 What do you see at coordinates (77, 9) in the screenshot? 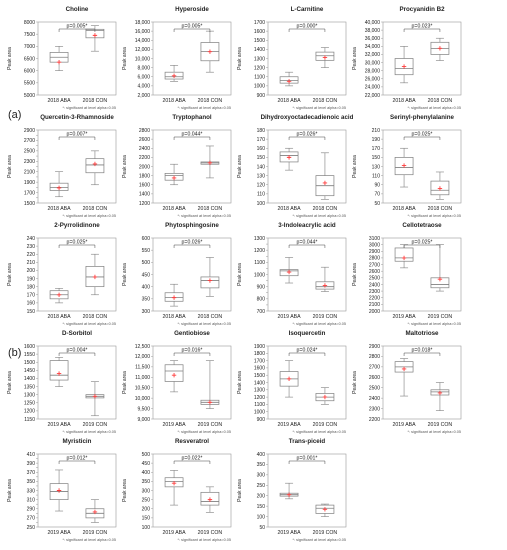
I see `panel-title: Choline` at bounding box center [77, 9].